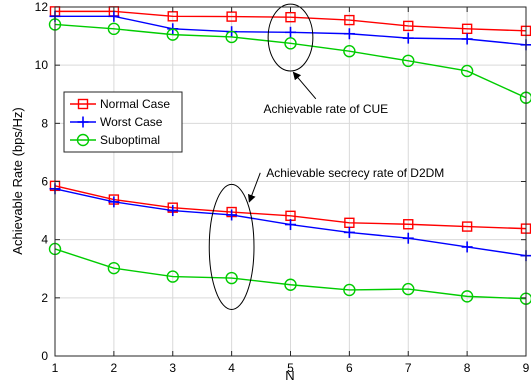  What do you see at coordinates (55, 368) in the screenshot?
I see `x-tick-label: 1` at bounding box center [55, 368].